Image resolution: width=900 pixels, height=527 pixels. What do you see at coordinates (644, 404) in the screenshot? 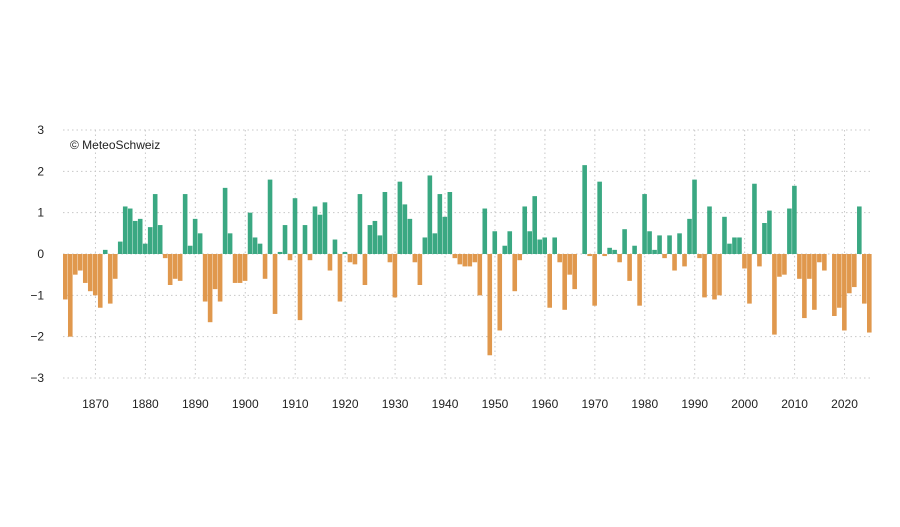
I see `x-tick-label: 1980` at bounding box center [644, 404].